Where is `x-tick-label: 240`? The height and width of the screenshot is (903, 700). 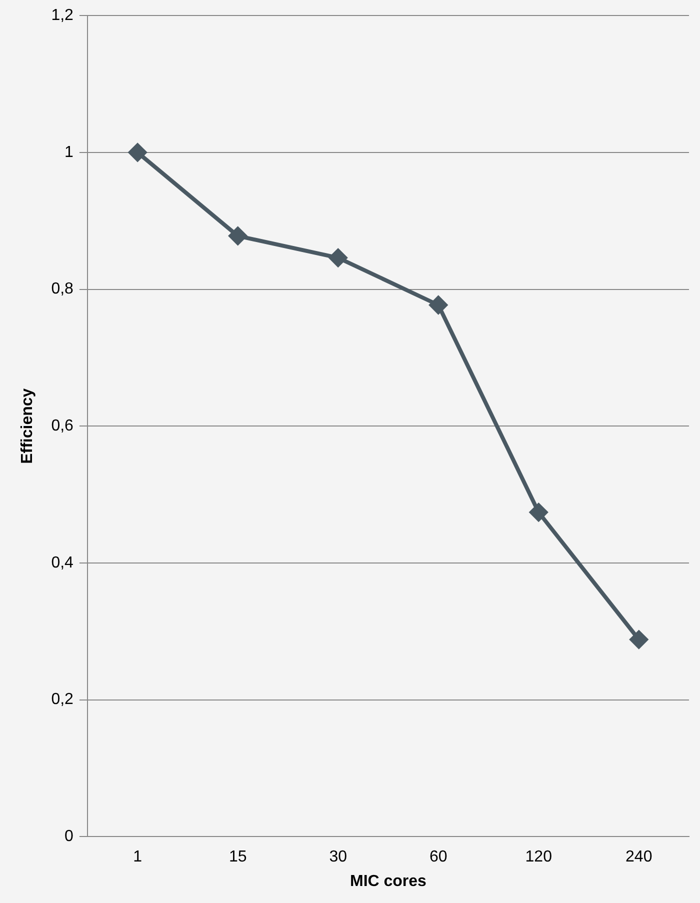 x-tick-label: 240 is located at coordinates (639, 857).